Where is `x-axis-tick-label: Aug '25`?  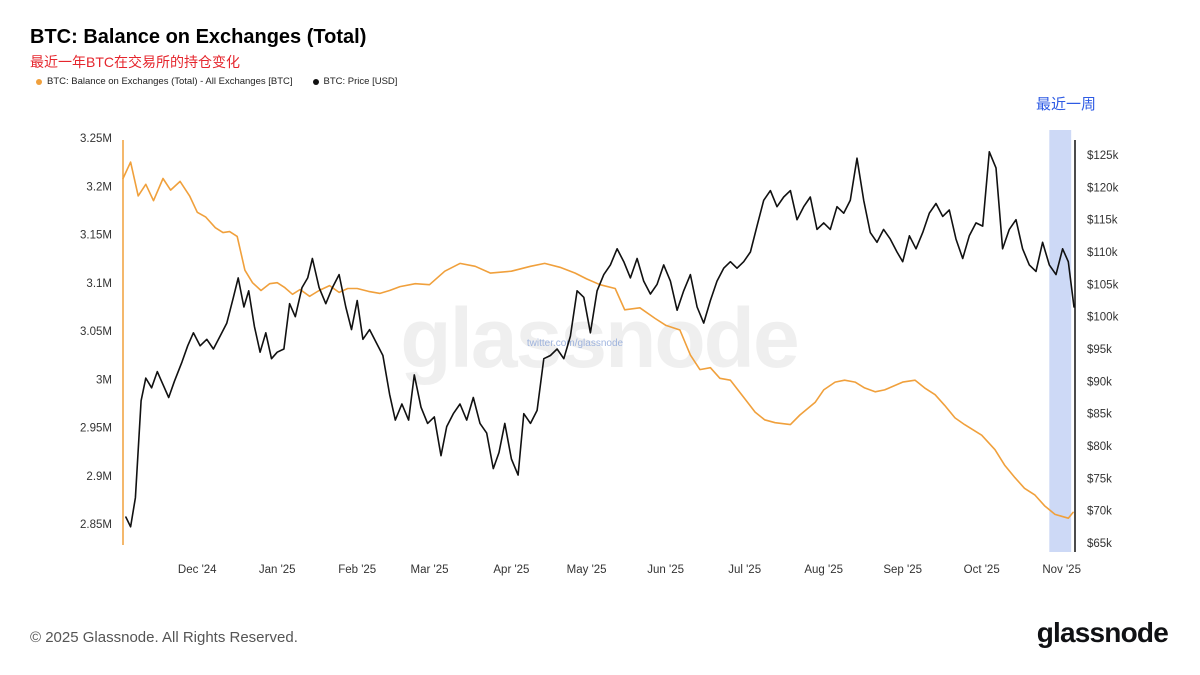 x-axis-tick-label: Aug '25 is located at coordinates (823, 570).